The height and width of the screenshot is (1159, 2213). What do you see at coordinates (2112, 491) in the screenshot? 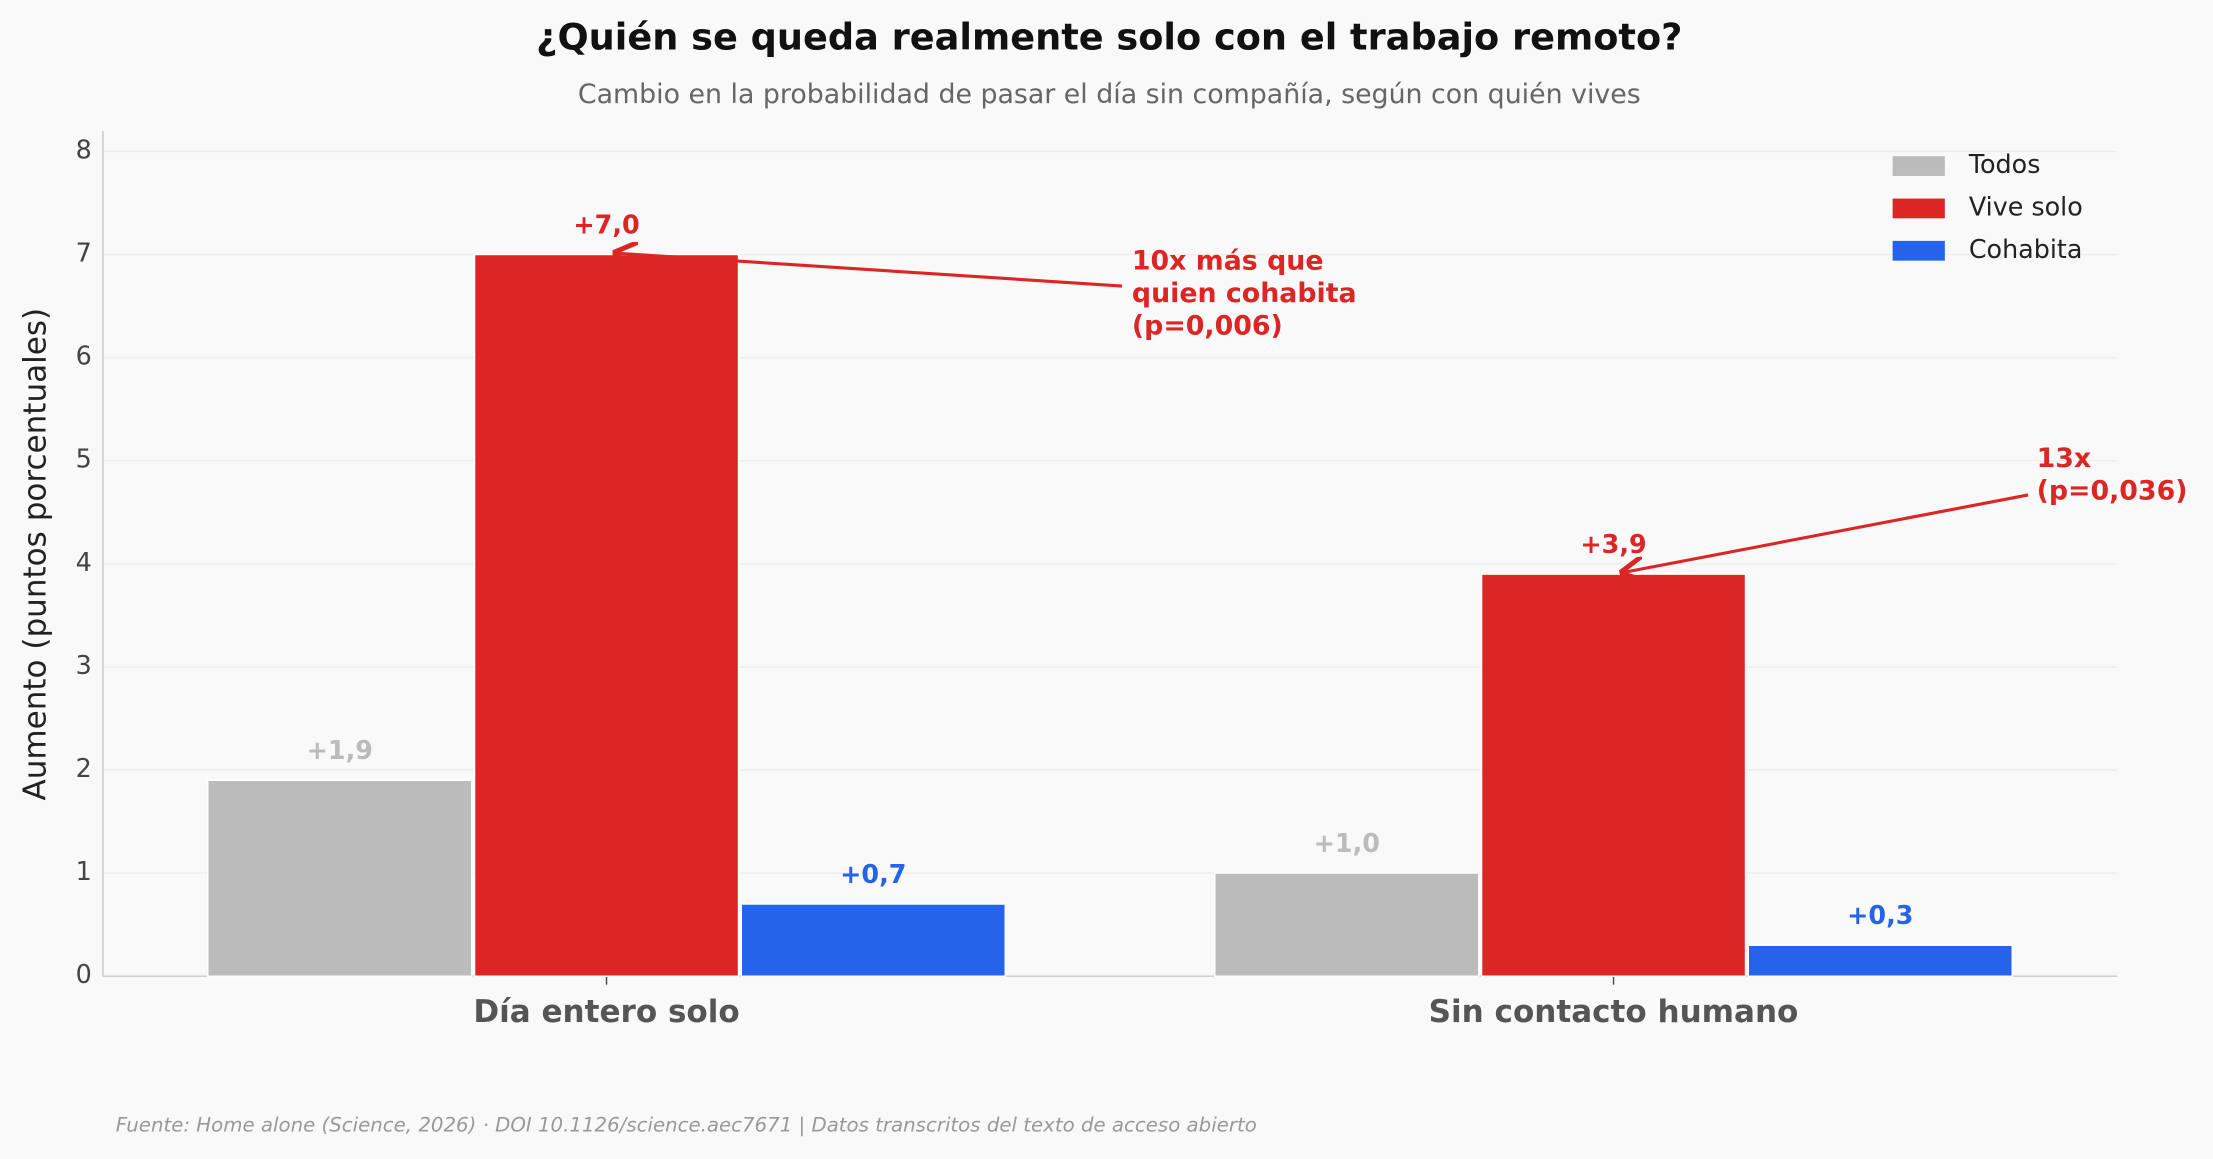
I see `annotation-text: (p=0,036)` at bounding box center [2112, 491].